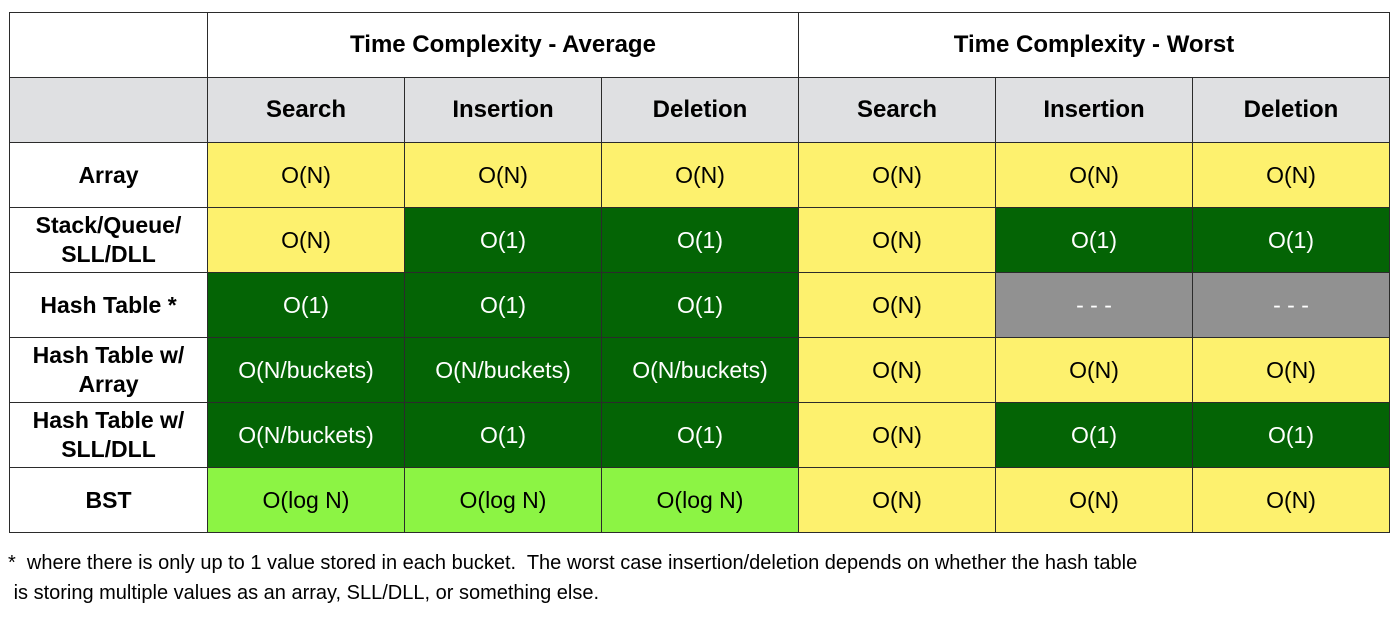 This screenshot has height=620, width=1400. I want to click on row-header: Hash Table w/ SLL/DLL, so click(108, 435).